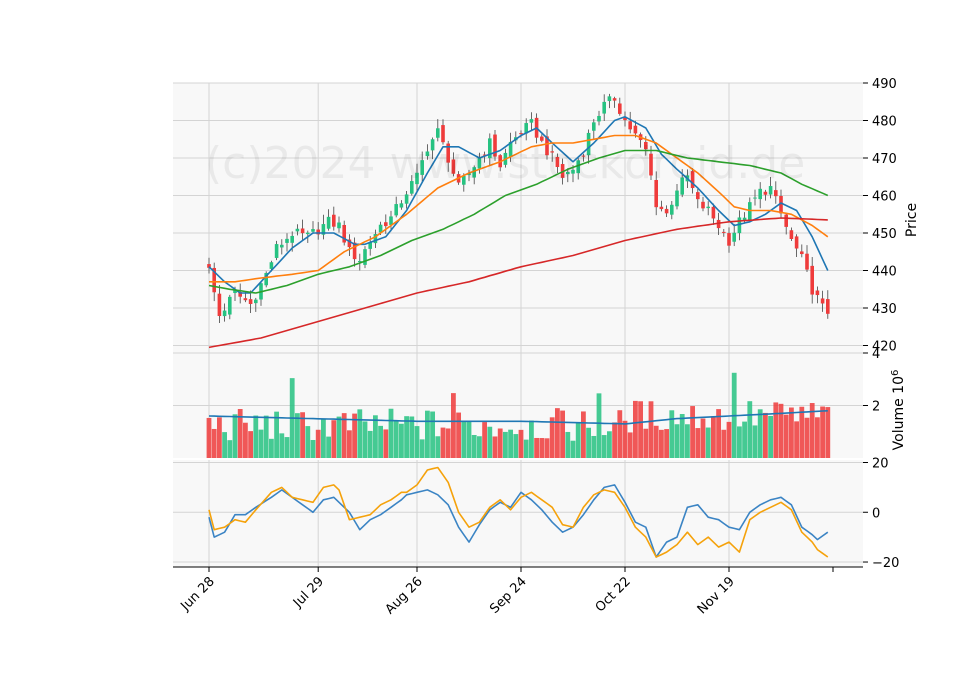 The image size is (960, 690). What do you see at coordinates (884, 272) in the screenshot?
I see `price-ytick-label: 440` at bounding box center [884, 272].